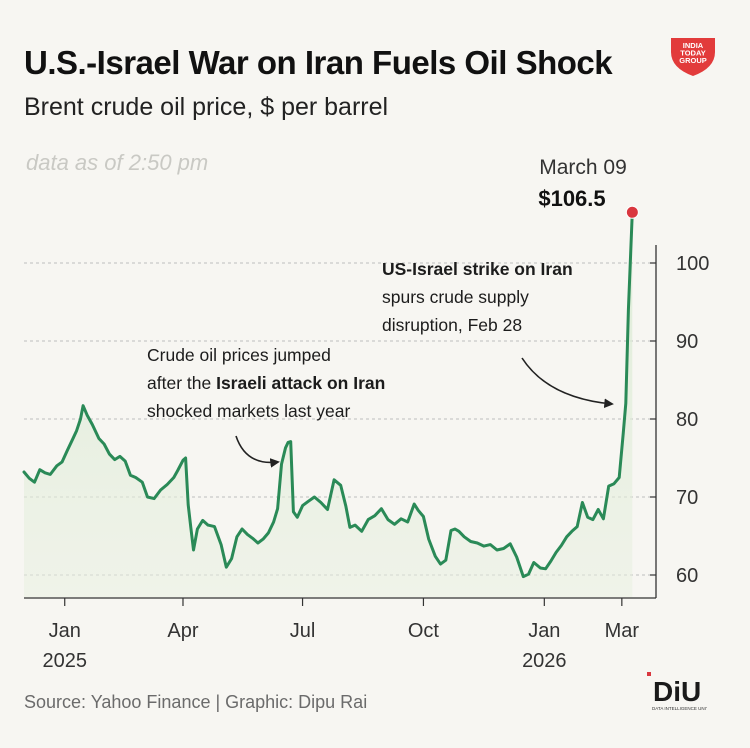  I want to click on latest-value-label: $106.5, so click(571, 198).